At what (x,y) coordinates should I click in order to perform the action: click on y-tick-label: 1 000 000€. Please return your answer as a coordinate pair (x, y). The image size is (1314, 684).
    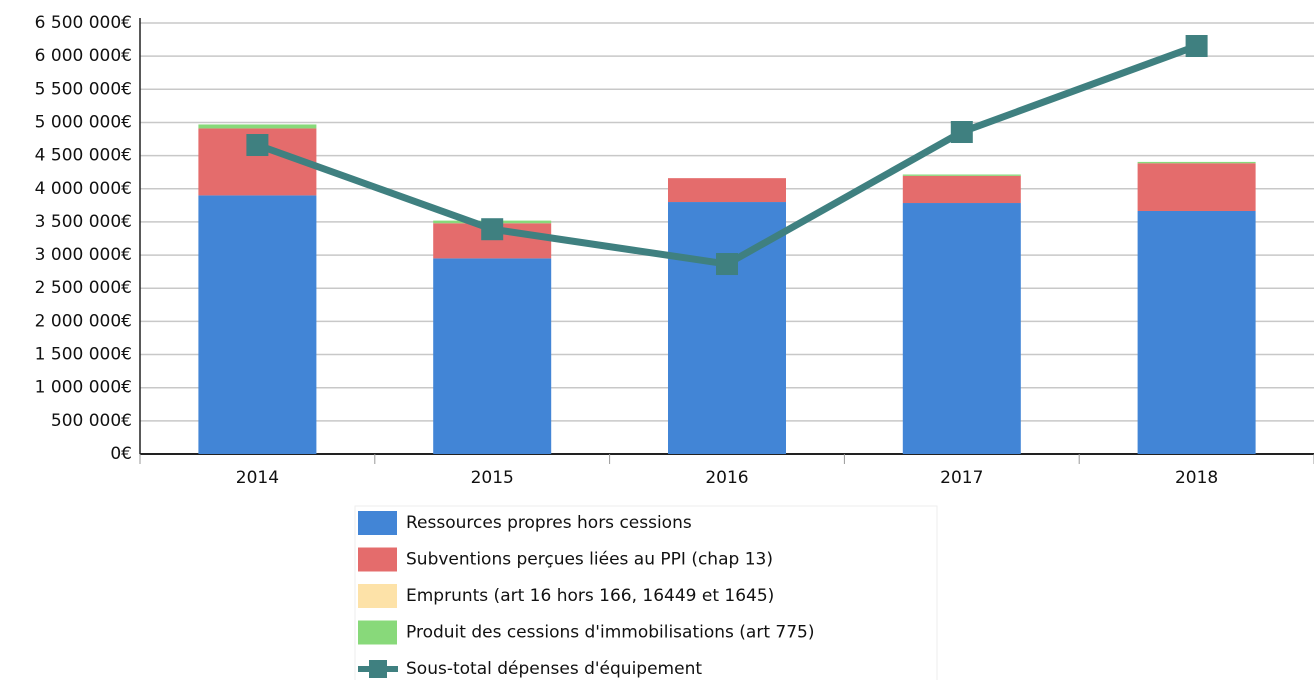
    Looking at the image, I should click on (83, 388).